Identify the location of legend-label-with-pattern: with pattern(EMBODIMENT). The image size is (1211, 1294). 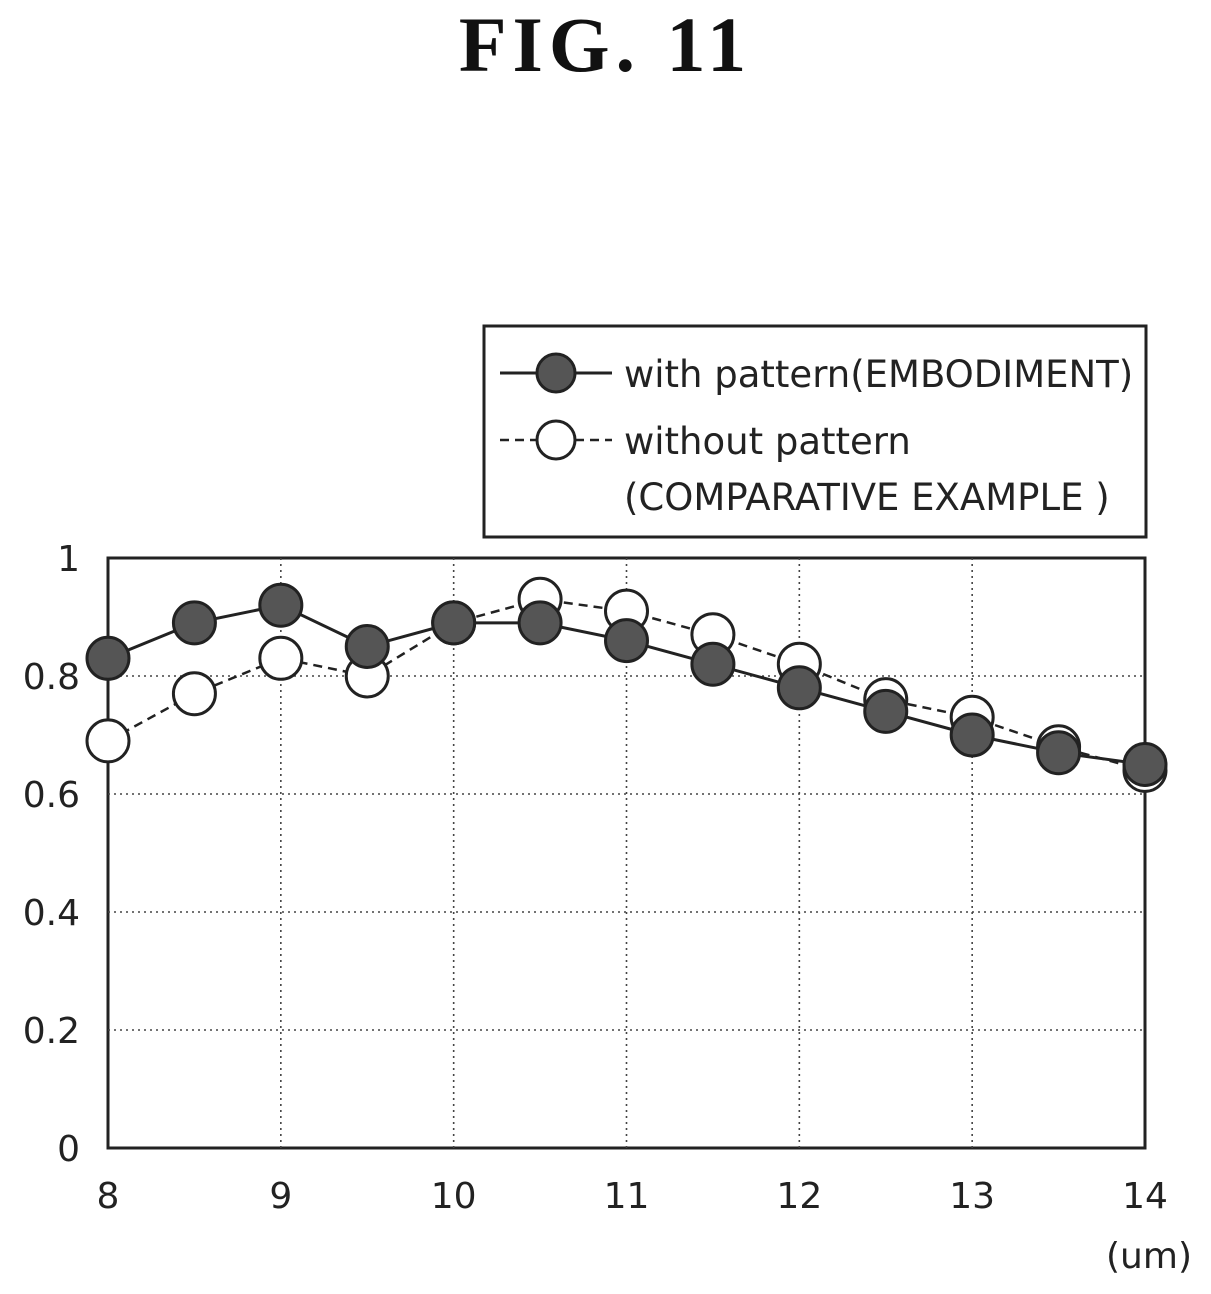
(878, 374).